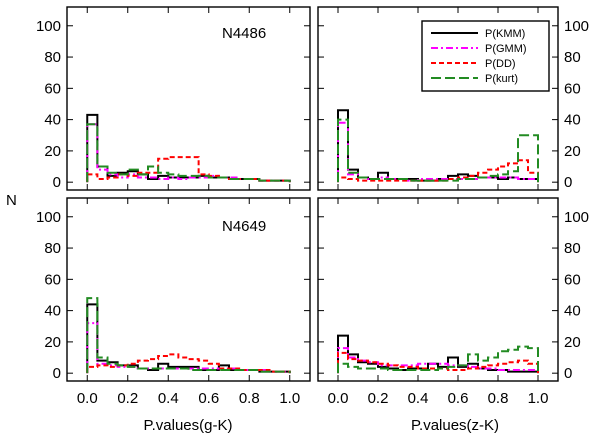 The image size is (600, 438). I want to click on legend-label-kurt: P(kurt), so click(501, 79).